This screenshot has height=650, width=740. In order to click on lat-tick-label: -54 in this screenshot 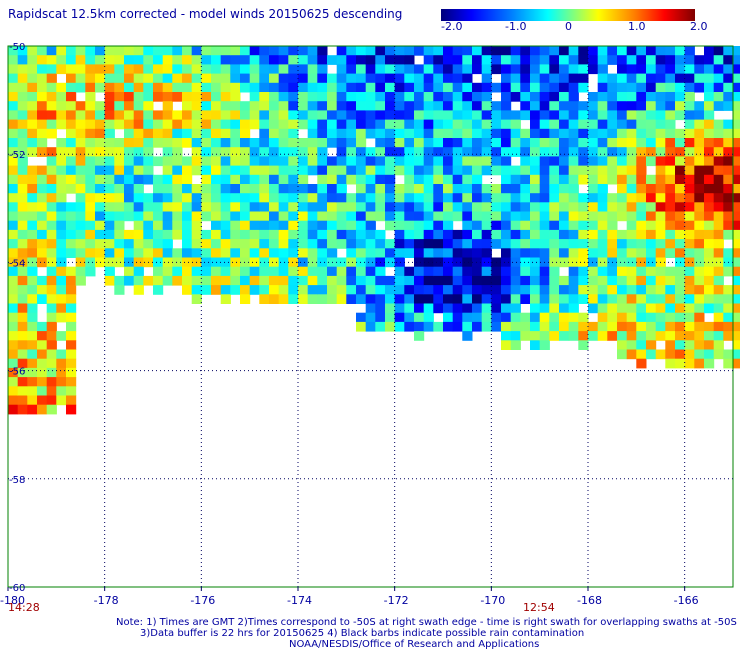, I will do `click(17, 263)`.